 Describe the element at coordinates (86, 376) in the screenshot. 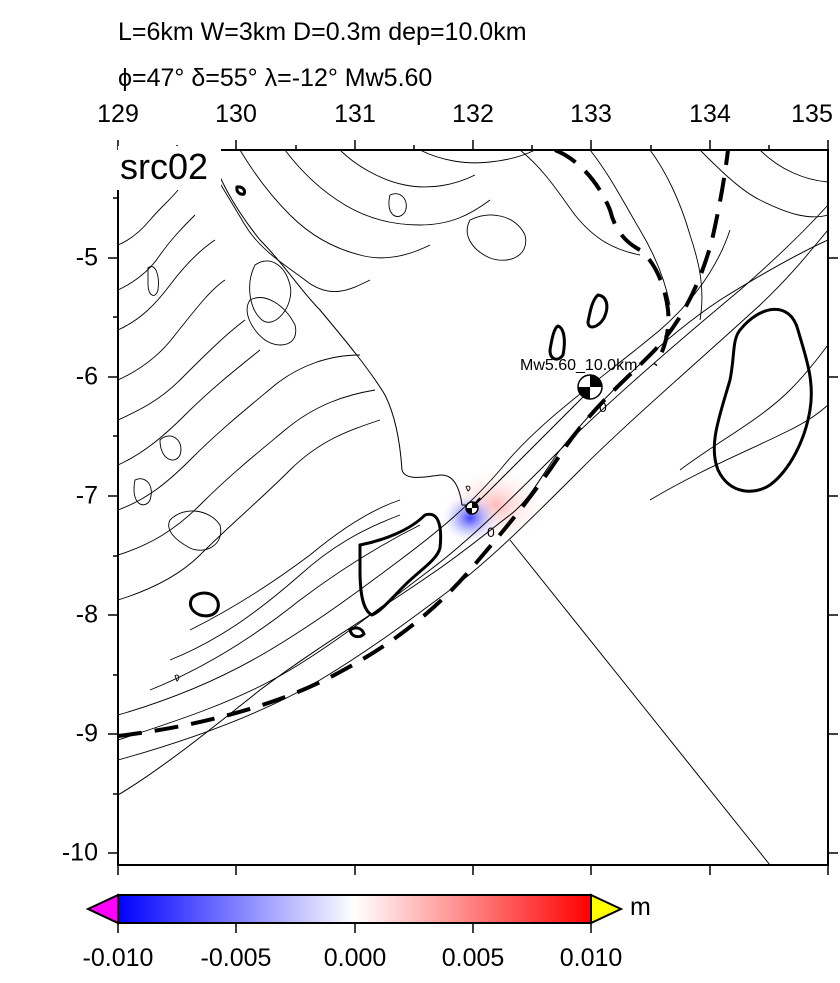

I see `lat-tick-label: -6` at that location.